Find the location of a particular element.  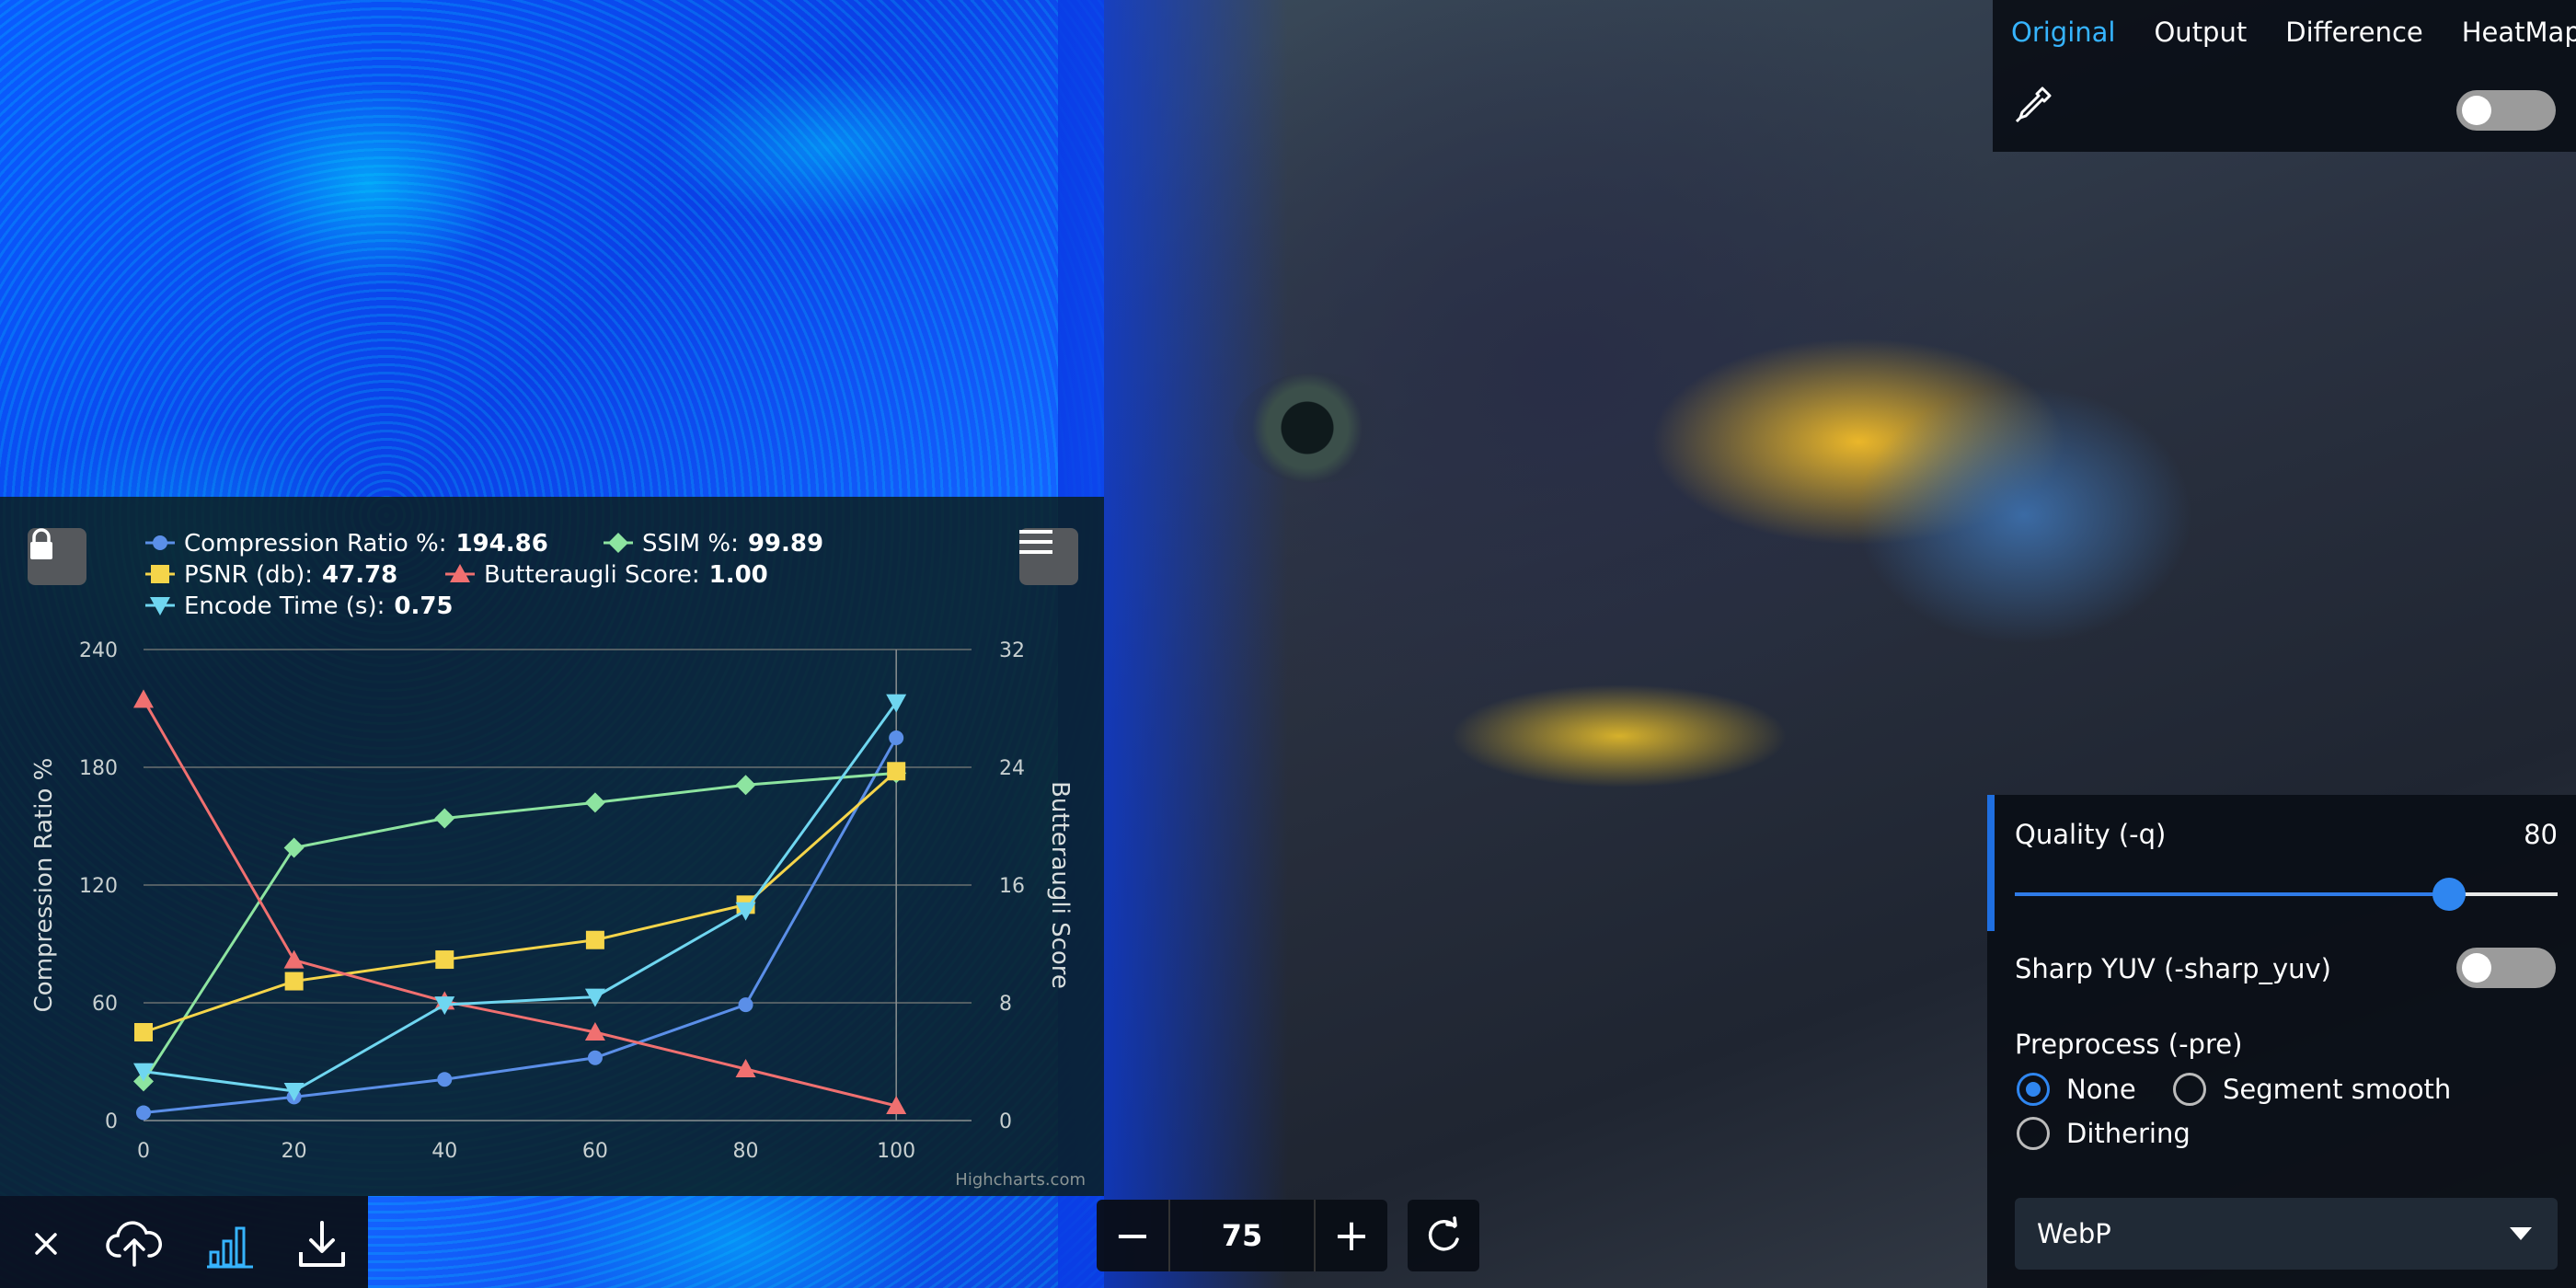

legend-label: PSNR (db): is located at coordinates (248, 575).